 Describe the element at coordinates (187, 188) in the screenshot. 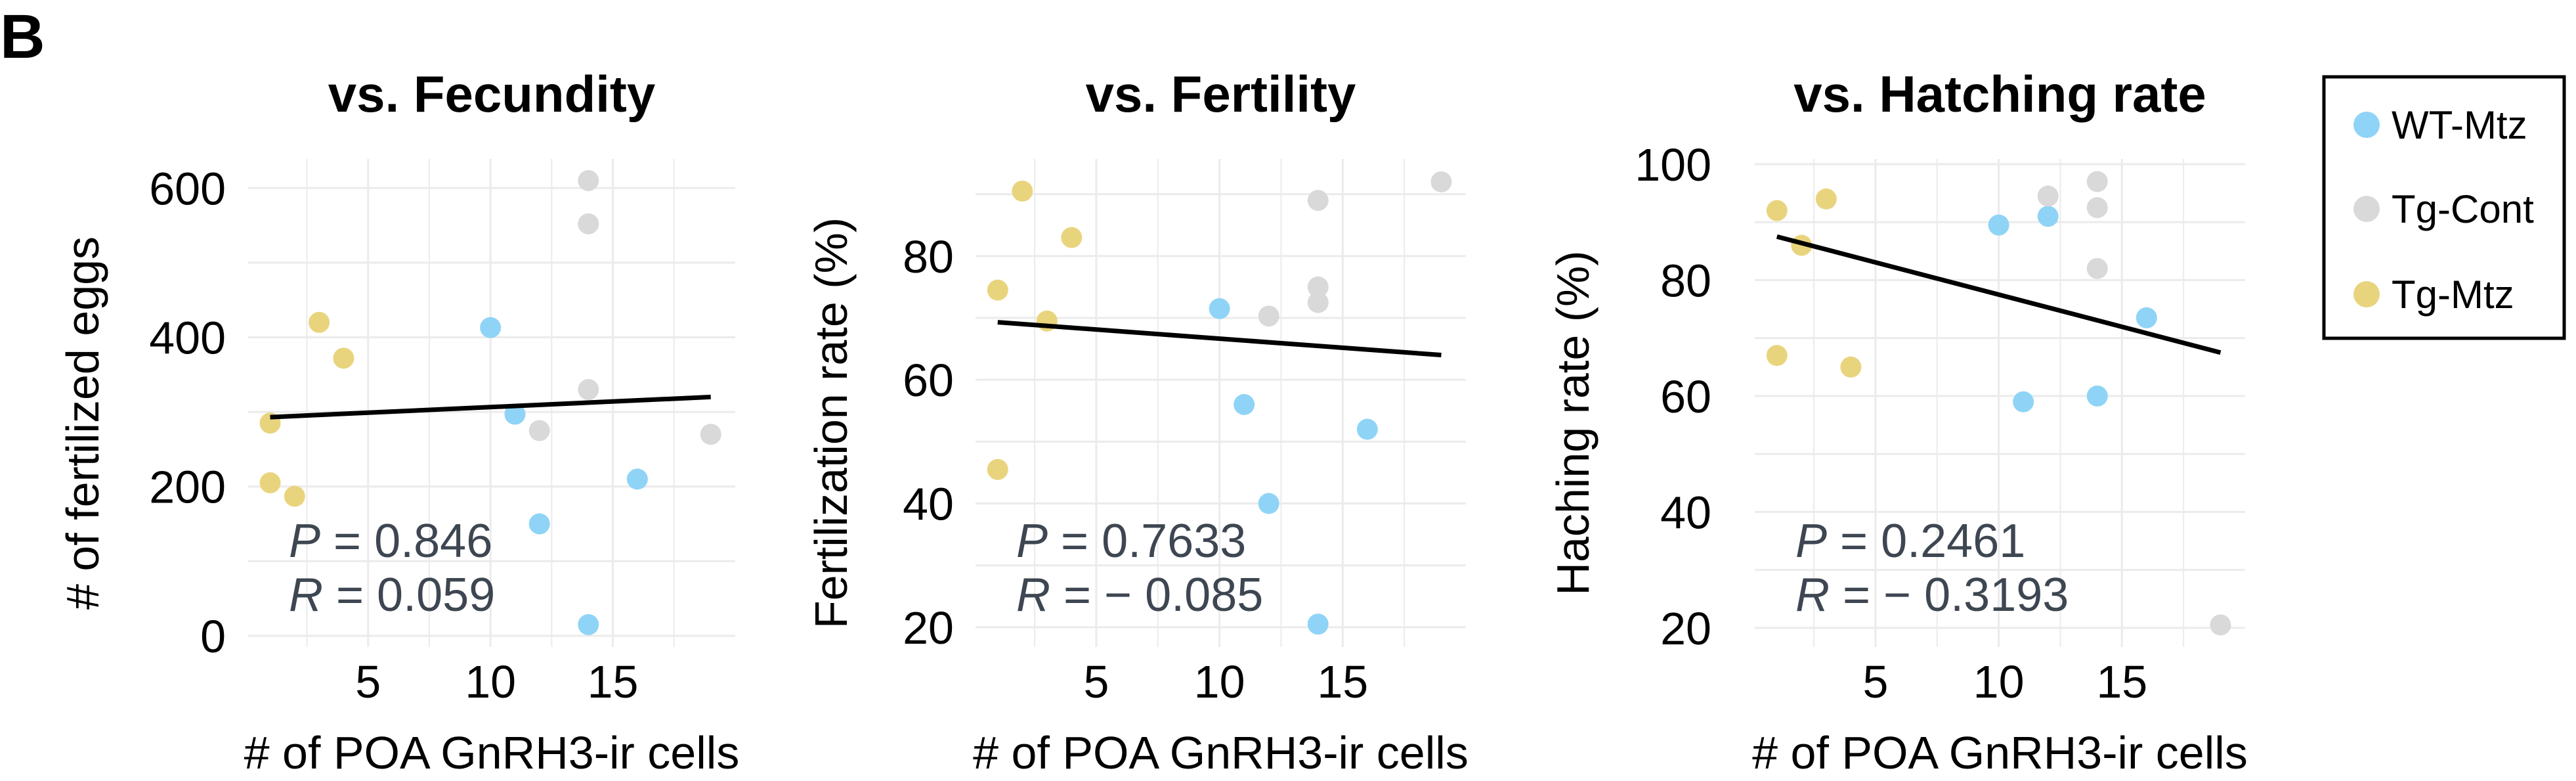

I see `y-tick-label: 600` at that location.